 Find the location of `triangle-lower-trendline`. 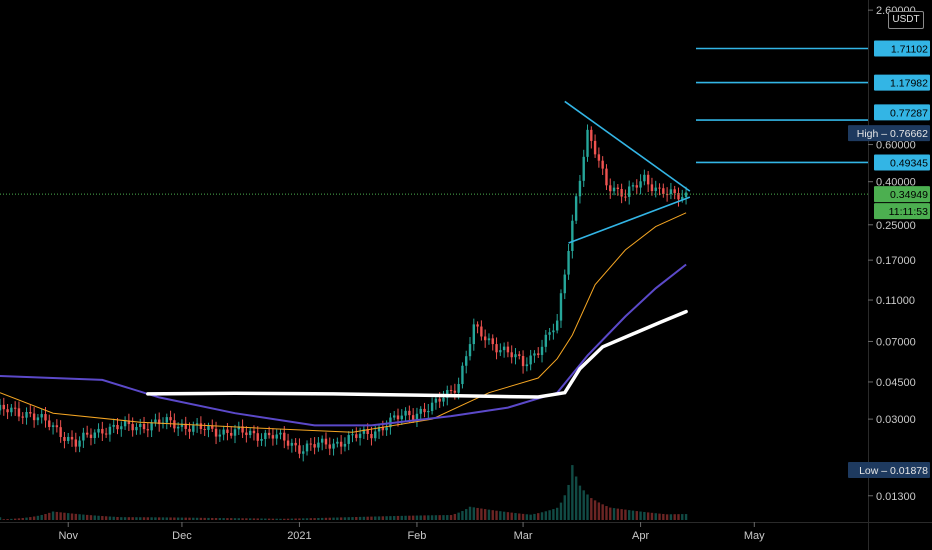

triangle-lower-trendline is located at coordinates (629, 220).